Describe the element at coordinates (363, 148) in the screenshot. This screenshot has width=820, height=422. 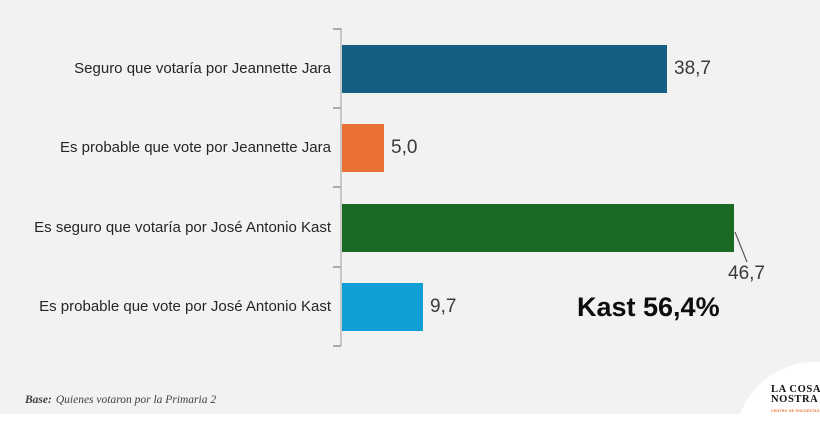
I see `bar-probable-jara` at that location.